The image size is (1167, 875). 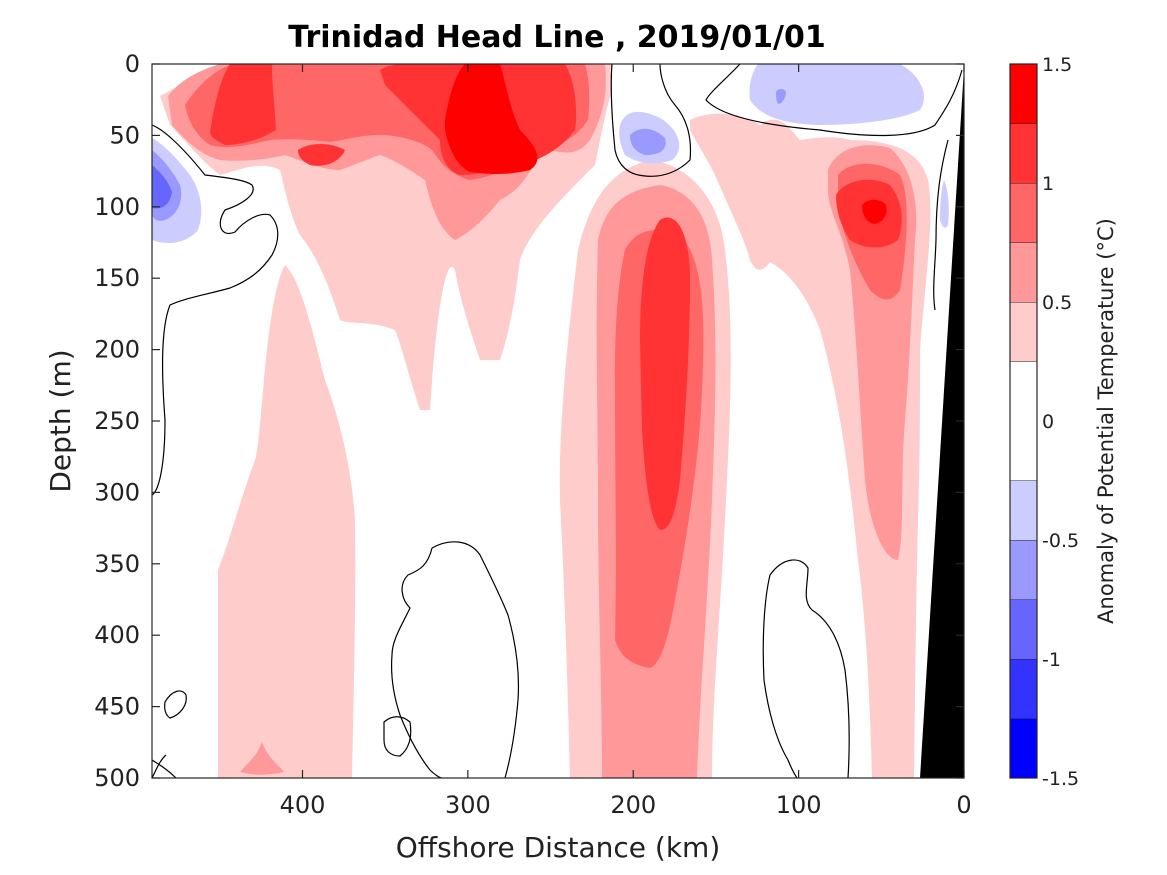 I want to click on deep-warm-spot, so click(x=262, y=758).